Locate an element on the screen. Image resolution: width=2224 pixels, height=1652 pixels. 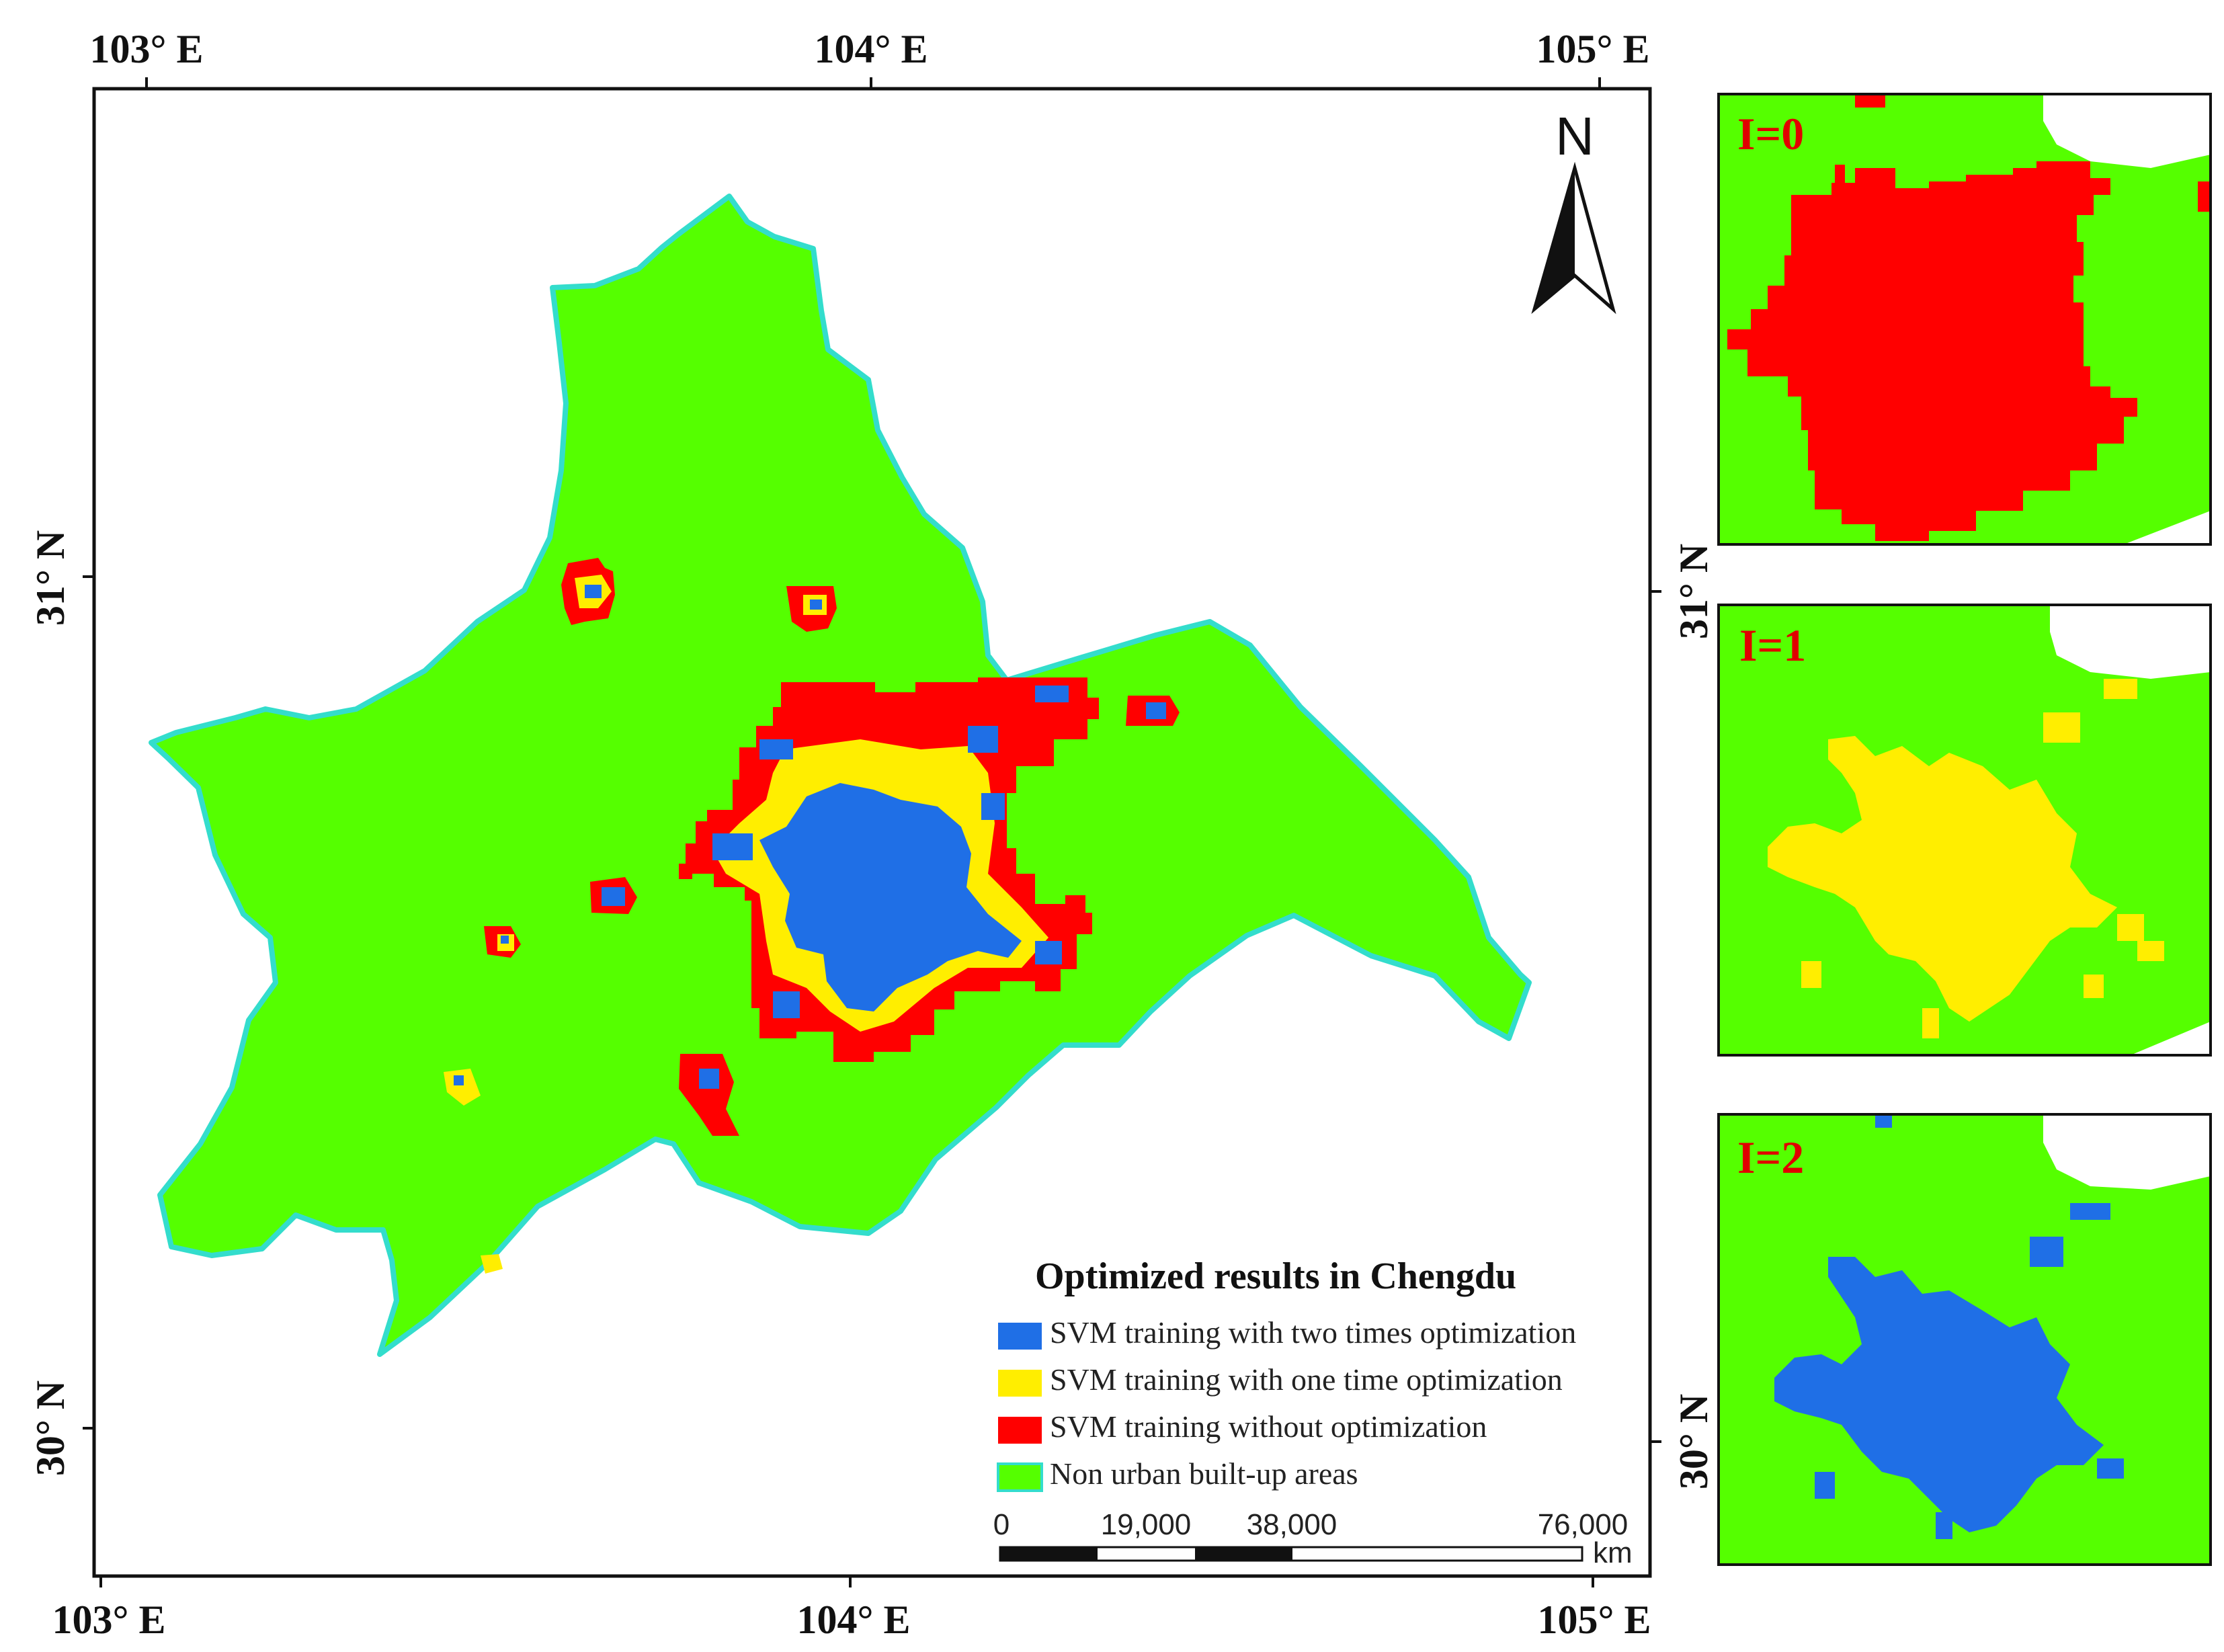
panel-i1-urban is located at coordinates (1943, 879).